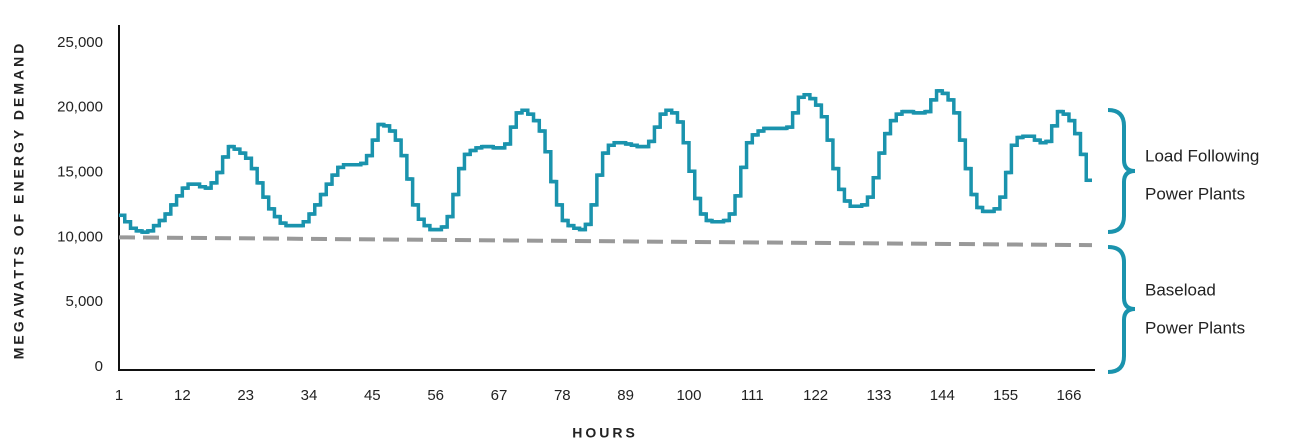  What do you see at coordinates (878, 395) in the screenshot?
I see `x-tick-label: 133` at bounding box center [878, 395].